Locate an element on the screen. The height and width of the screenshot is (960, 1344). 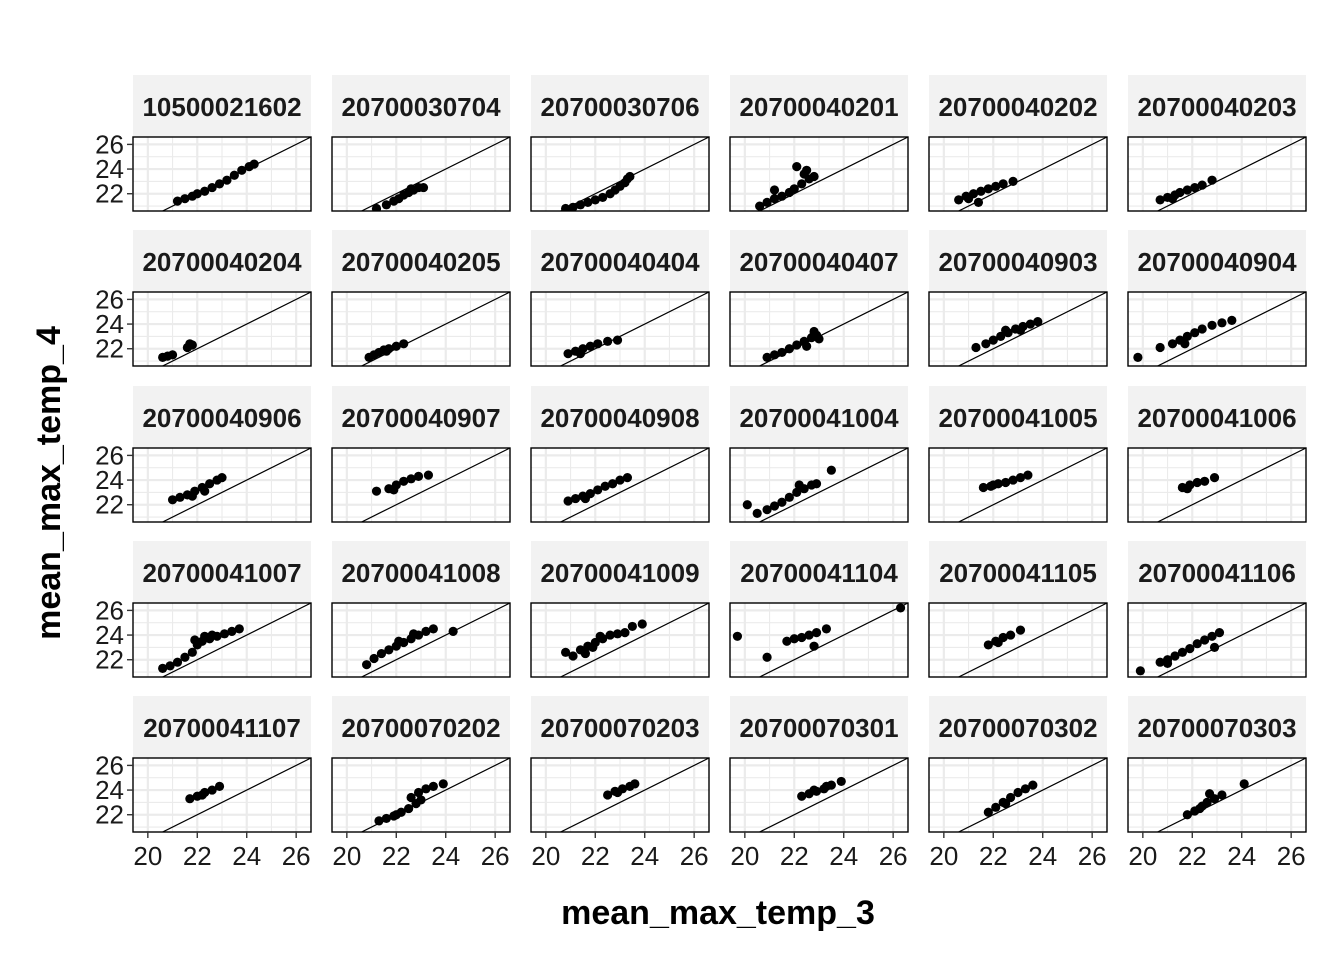
facet-panel: 20700041107 is located at coordinates (222, 764).